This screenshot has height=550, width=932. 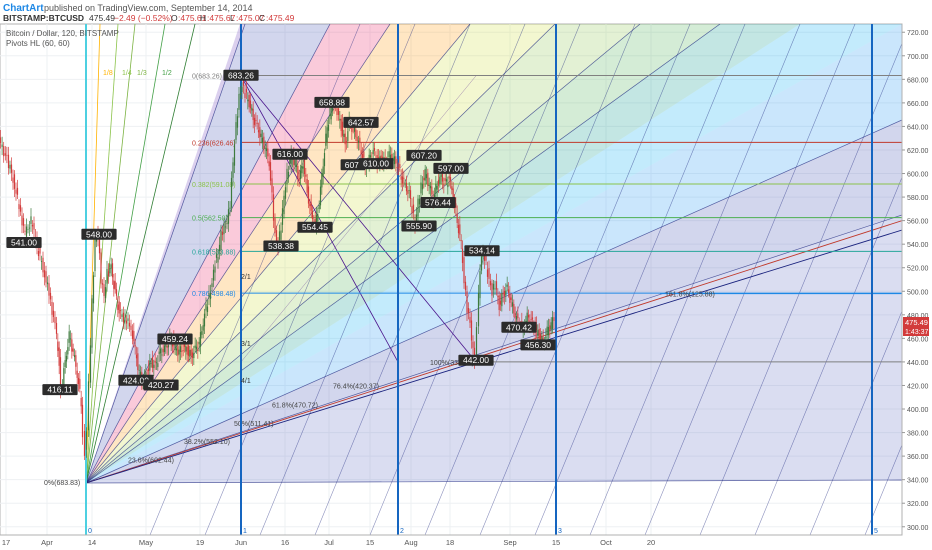 What do you see at coordinates (918, 245) in the screenshot?
I see `y-tick-label: 540.00` at bounding box center [918, 245].